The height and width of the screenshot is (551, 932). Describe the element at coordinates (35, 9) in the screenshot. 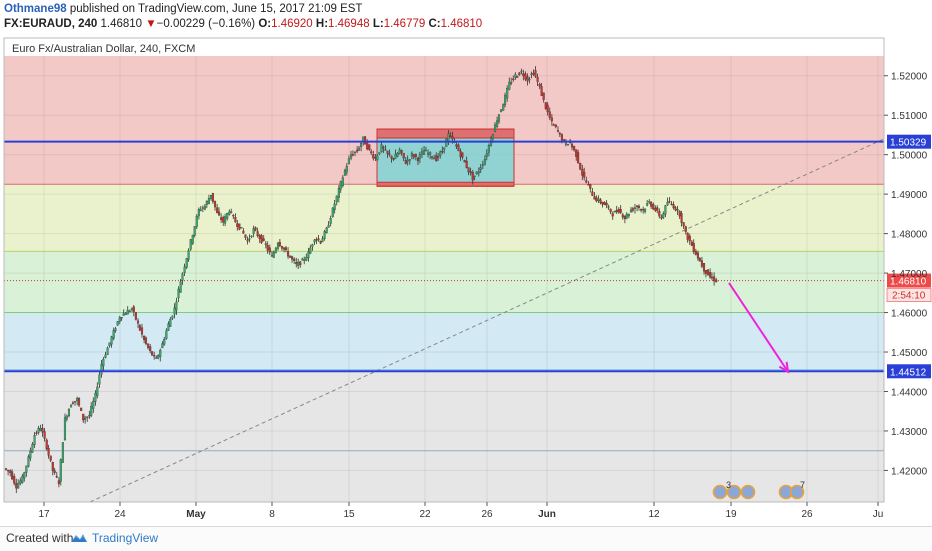

I see `author-link: Othmane98` at that location.